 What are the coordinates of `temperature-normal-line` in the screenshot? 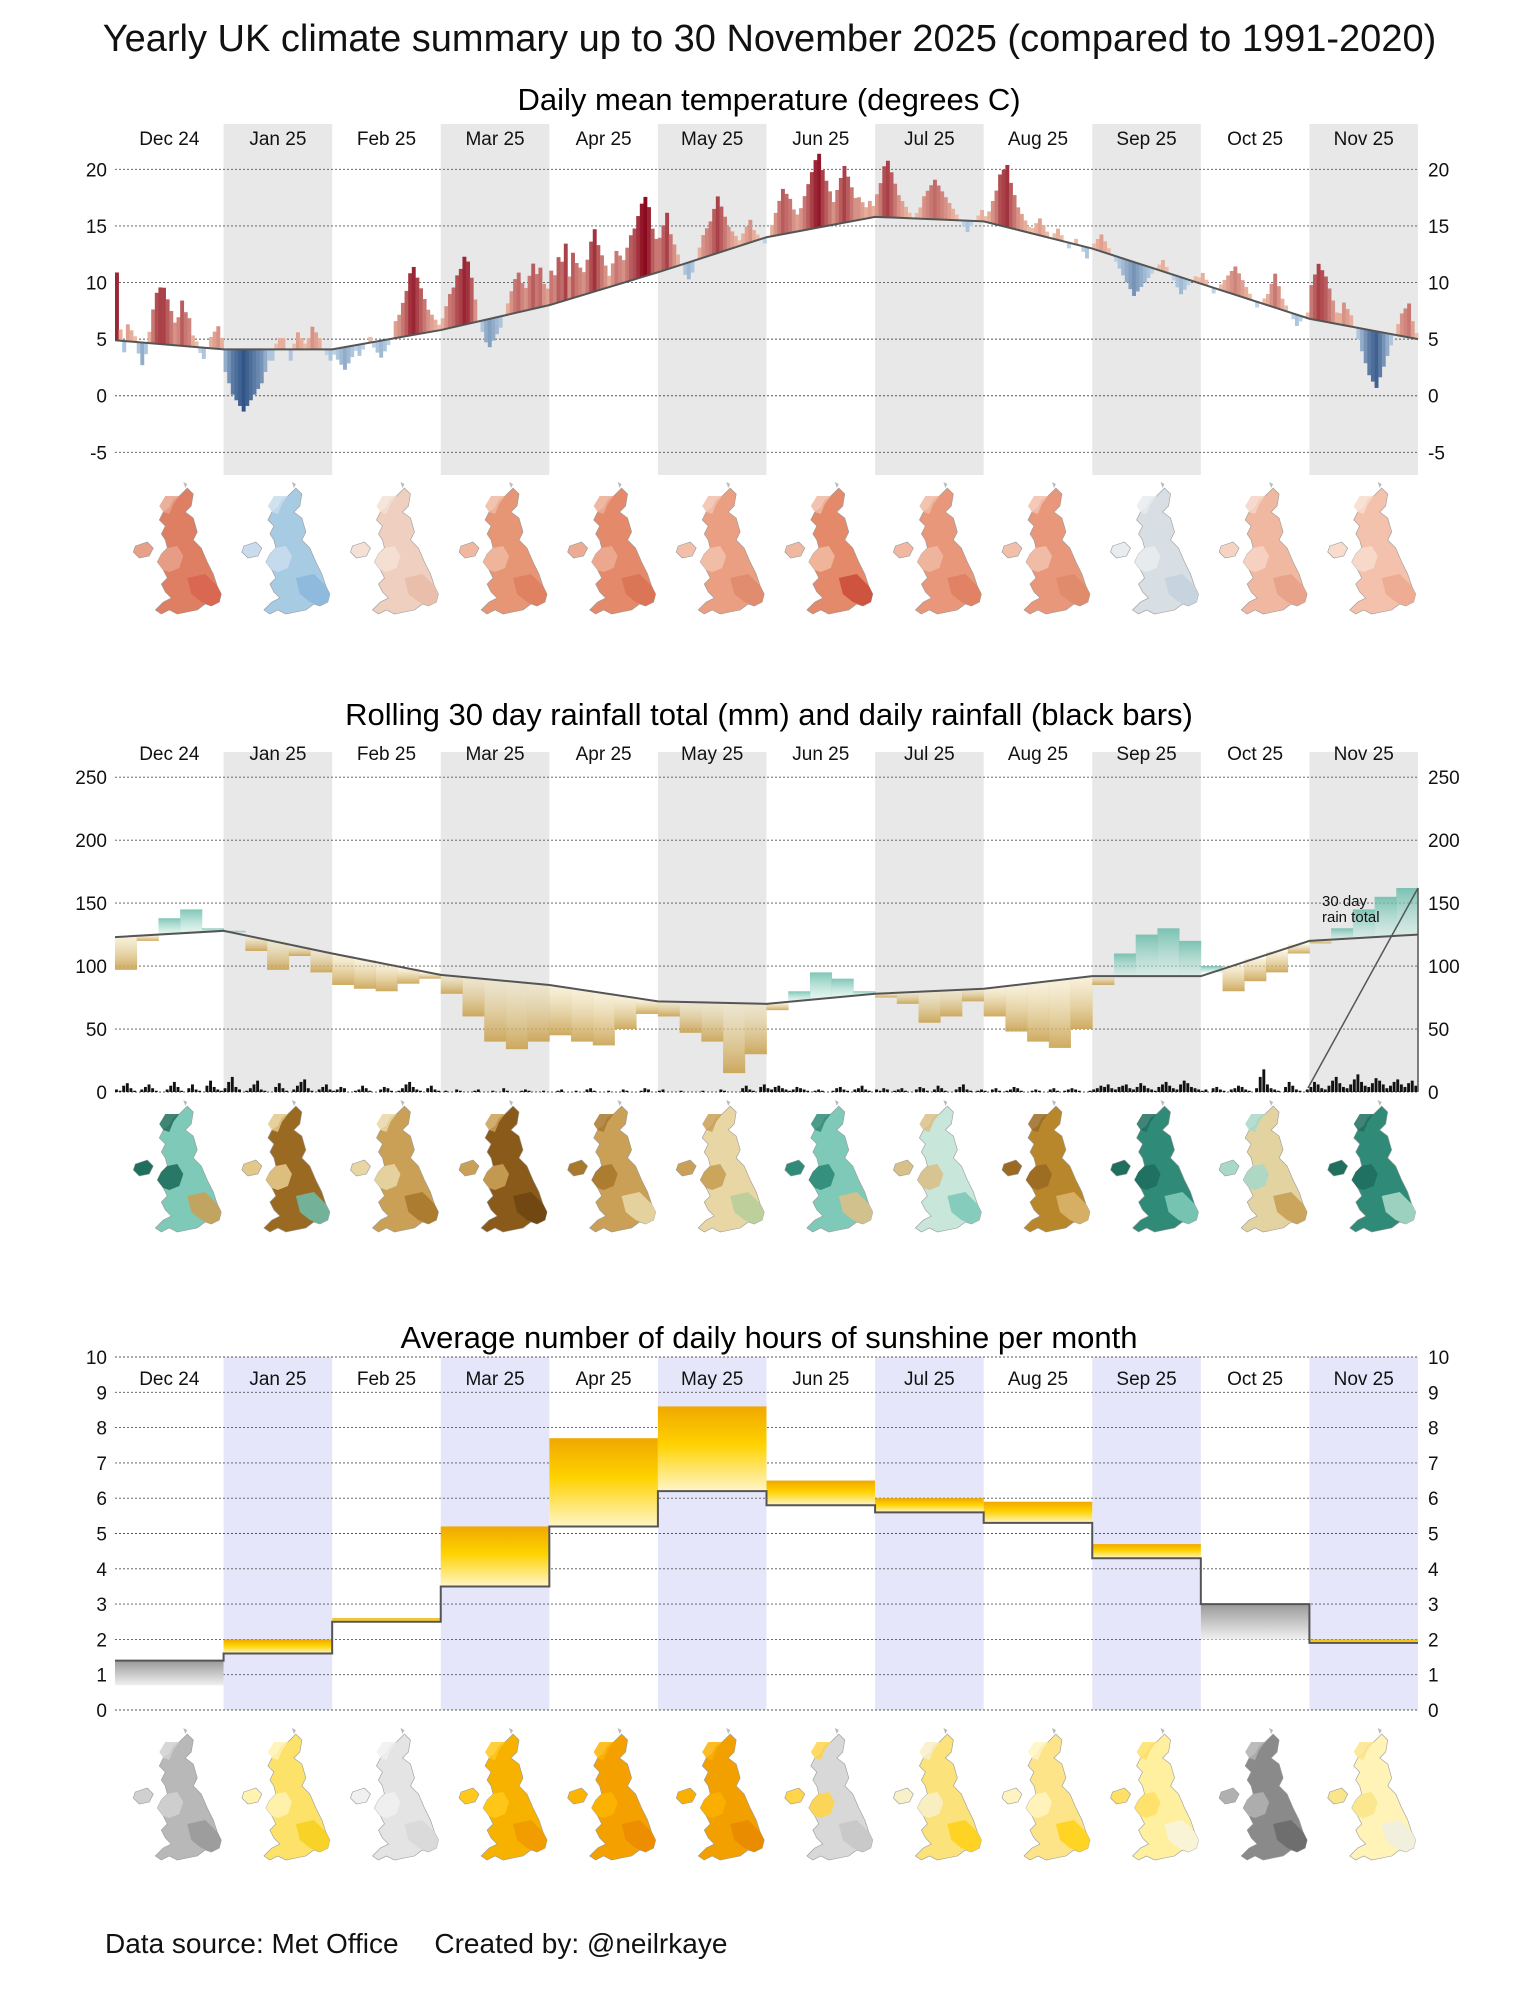 It's located at (766, 283).